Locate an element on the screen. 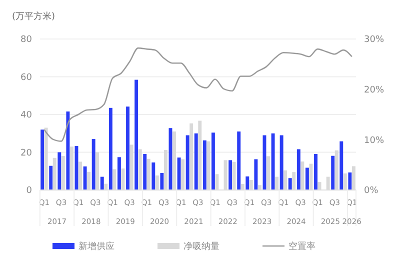 Image resolution: width=400 pixels, height=269 pixels. y2-tick-label: 20% is located at coordinates (374, 90).